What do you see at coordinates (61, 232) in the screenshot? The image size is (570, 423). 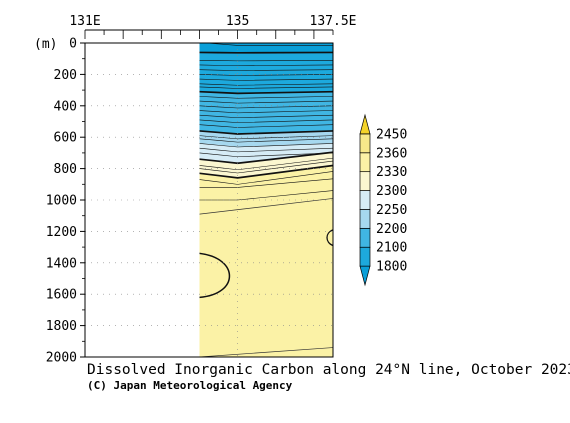 I see `y-tick-label-6: 1200` at bounding box center [61, 232].